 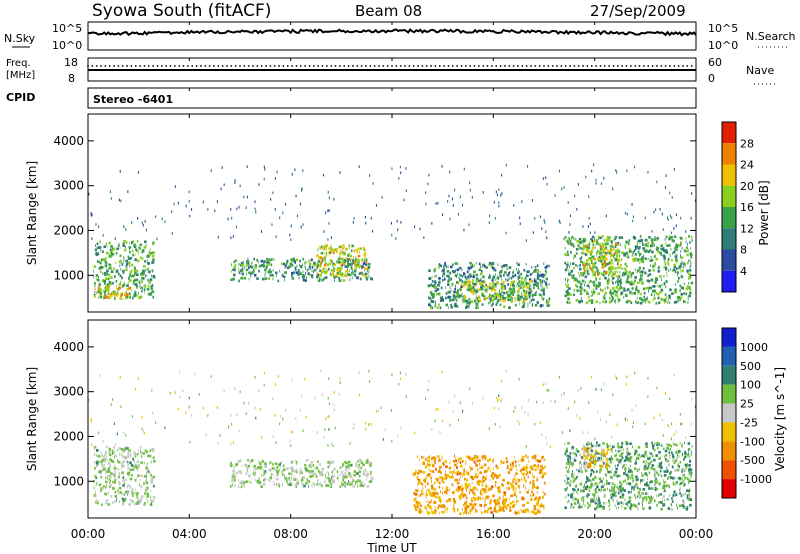 I want to click on freq-tick-bottom: 8, so click(x=71, y=78).